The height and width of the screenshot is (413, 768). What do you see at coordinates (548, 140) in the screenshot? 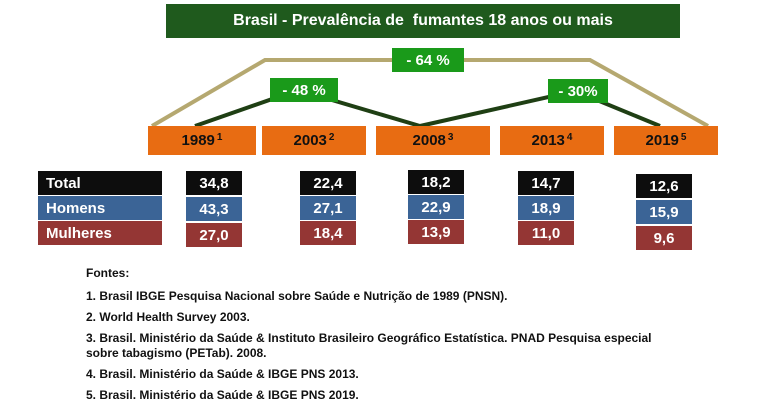
I see `year-label: 2013` at bounding box center [548, 140].